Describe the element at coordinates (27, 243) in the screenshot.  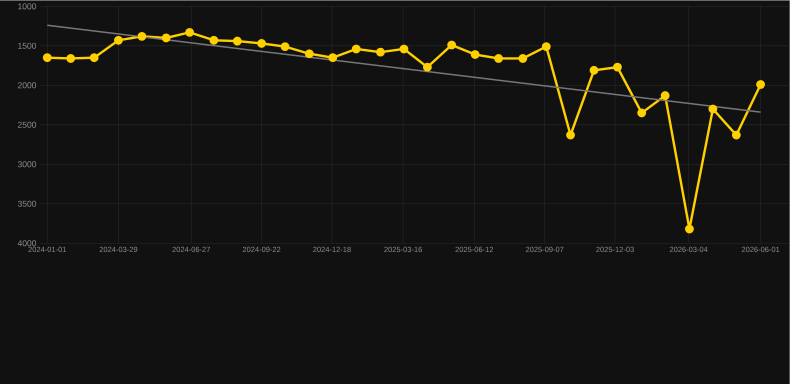
I see `y-tick-label: 4000` at that location.